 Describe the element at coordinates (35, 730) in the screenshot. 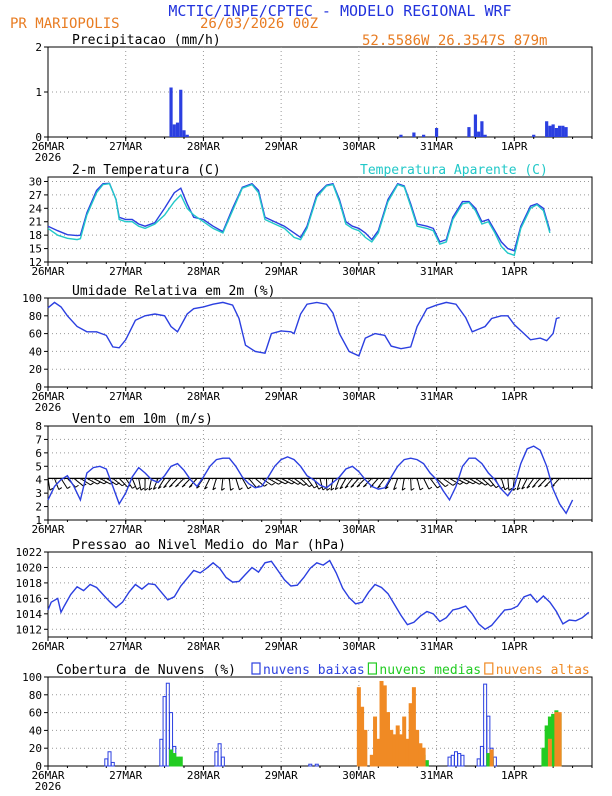

I see `clouds-ytick-label: 40` at that location.